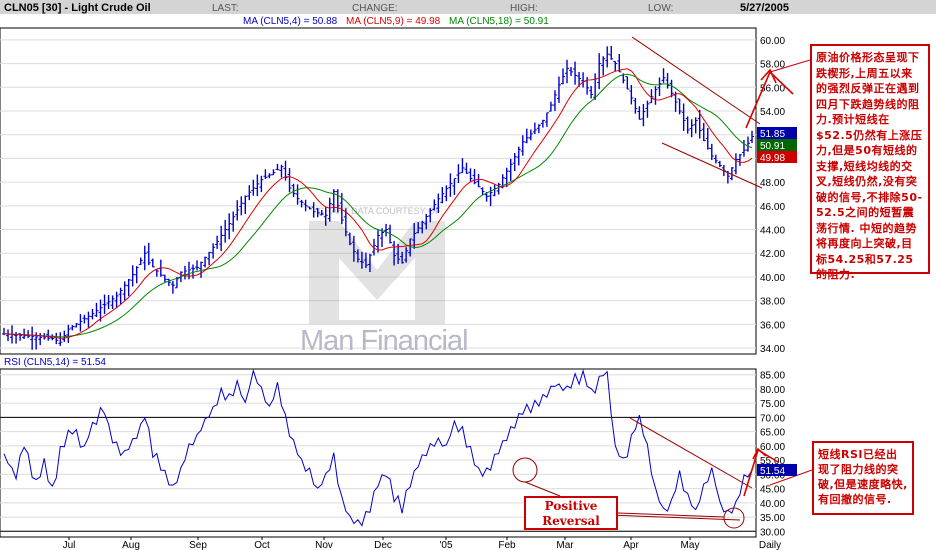 The image size is (936, 550). What do you see at coordinates (772, 112) in the screenshot?
I see `price-tick-label: 54.00` at bounding box center [772, 112].